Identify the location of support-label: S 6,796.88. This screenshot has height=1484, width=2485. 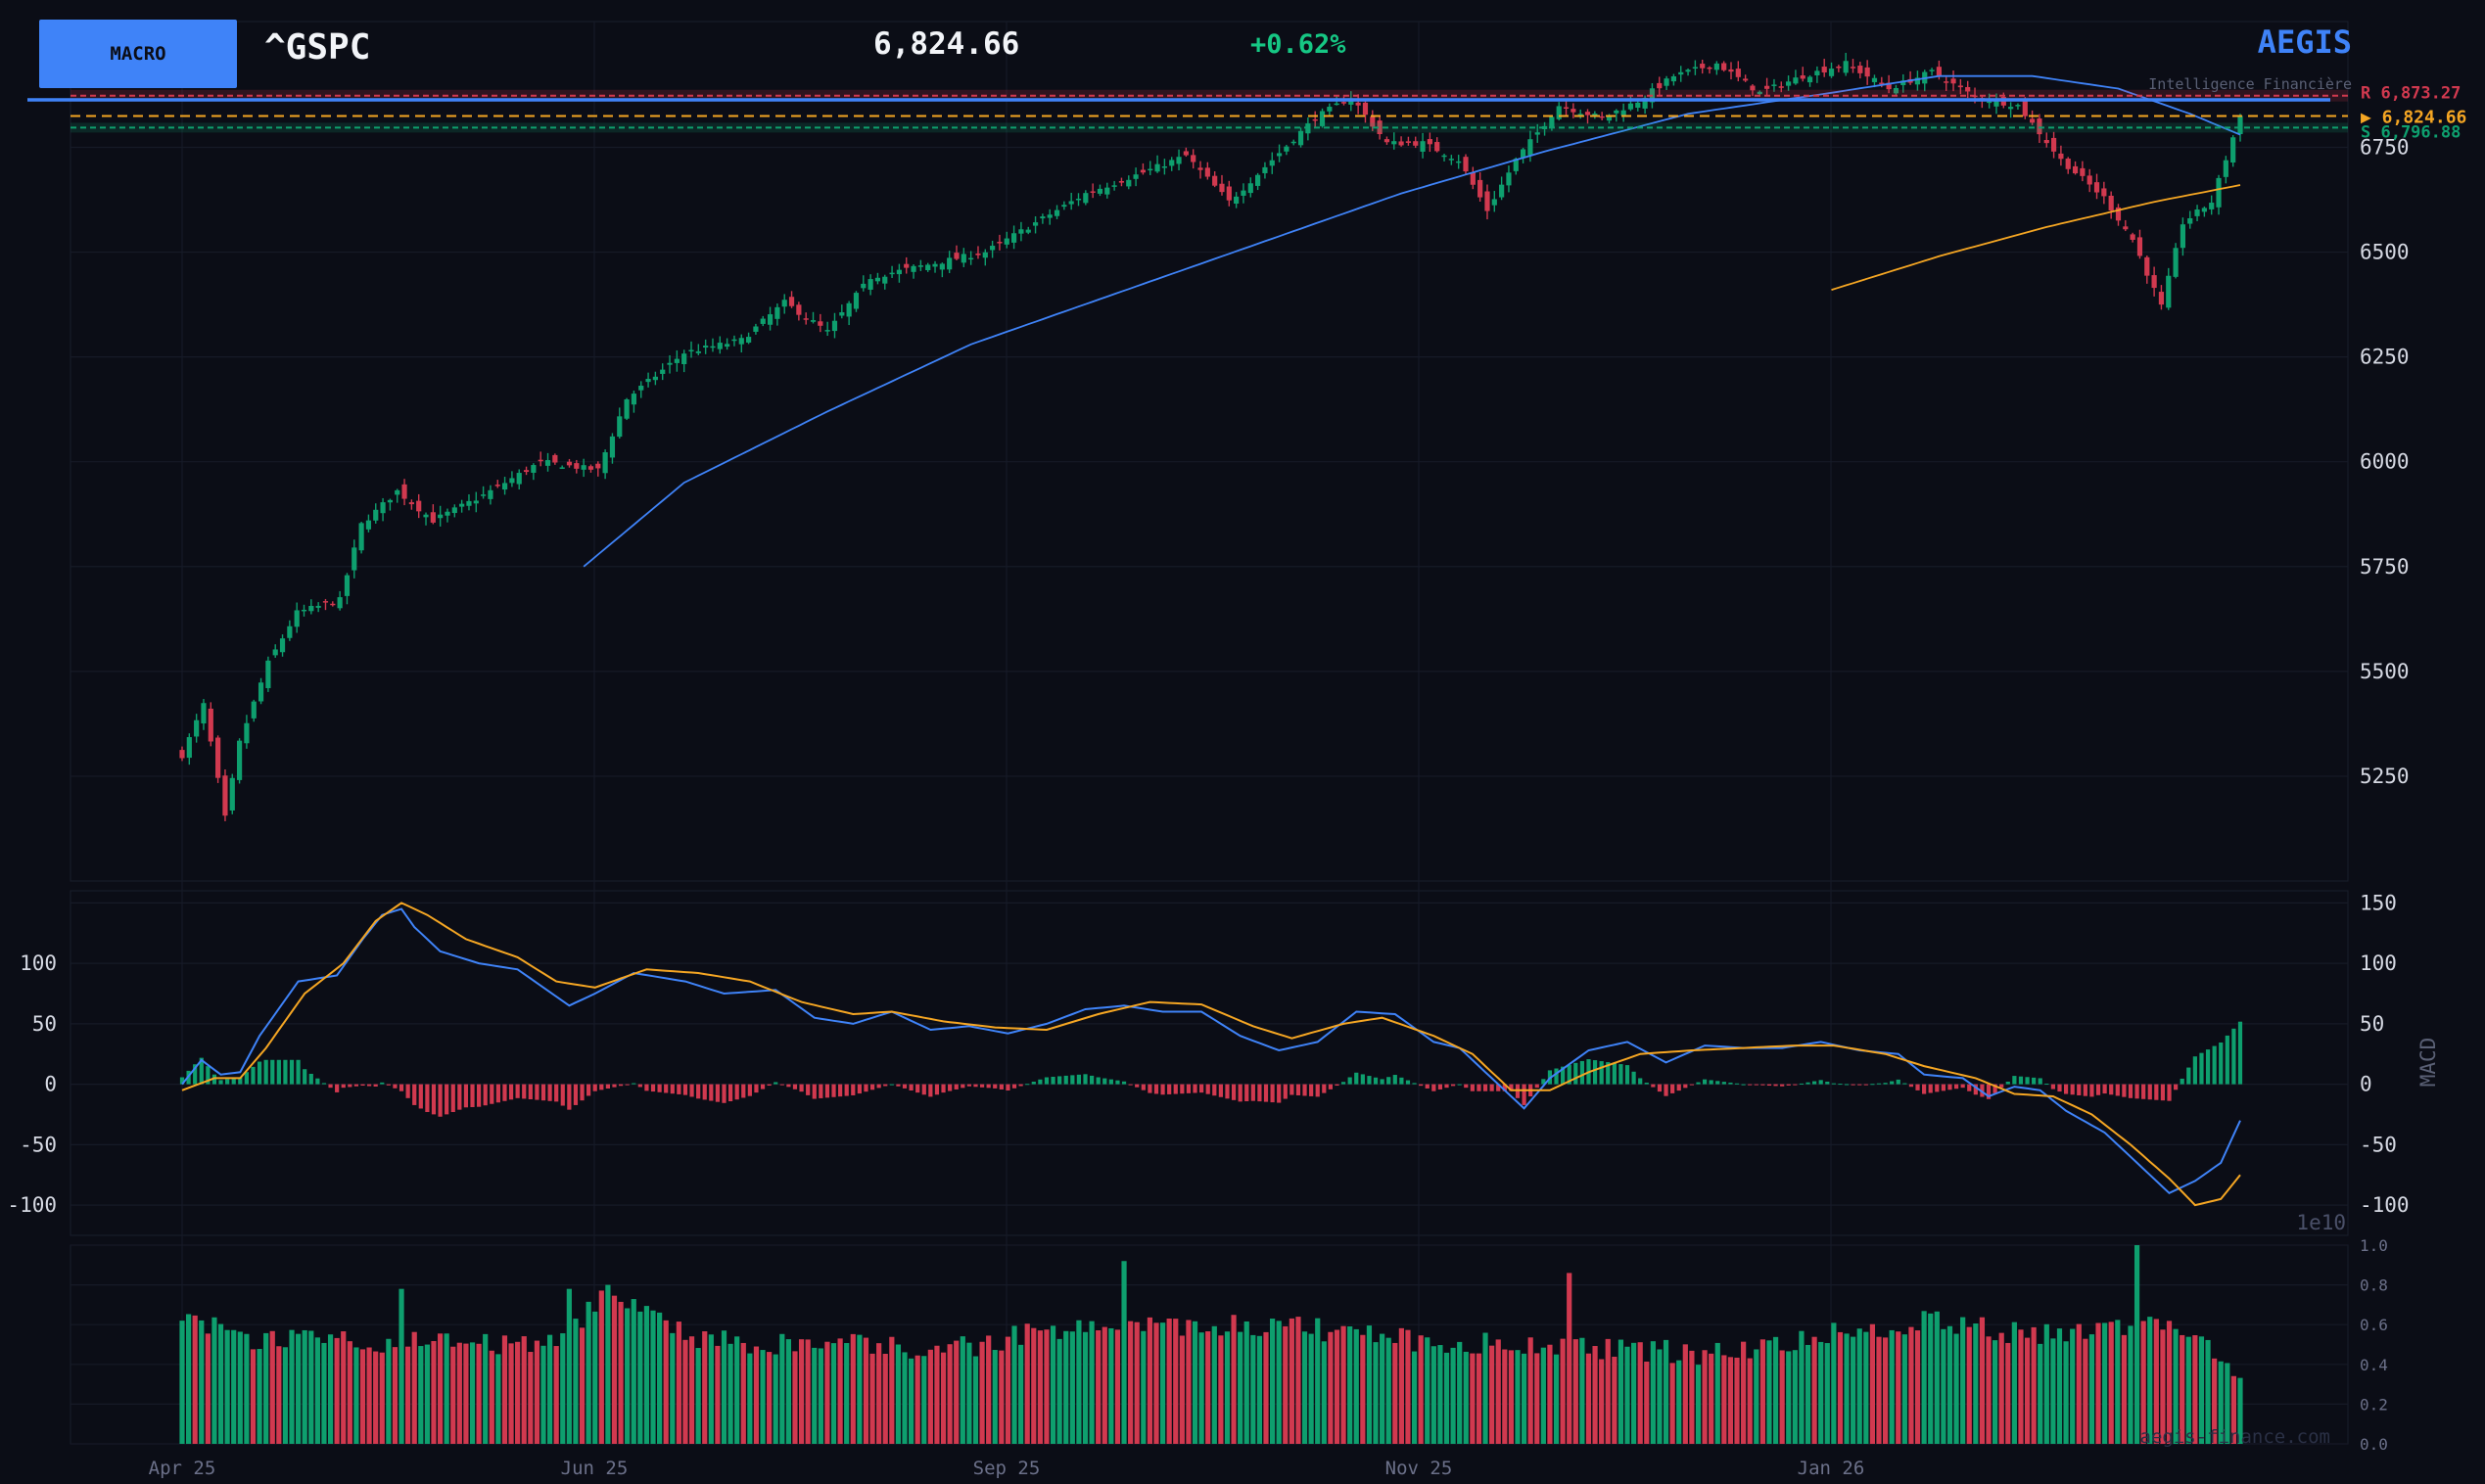
(2411, 132).